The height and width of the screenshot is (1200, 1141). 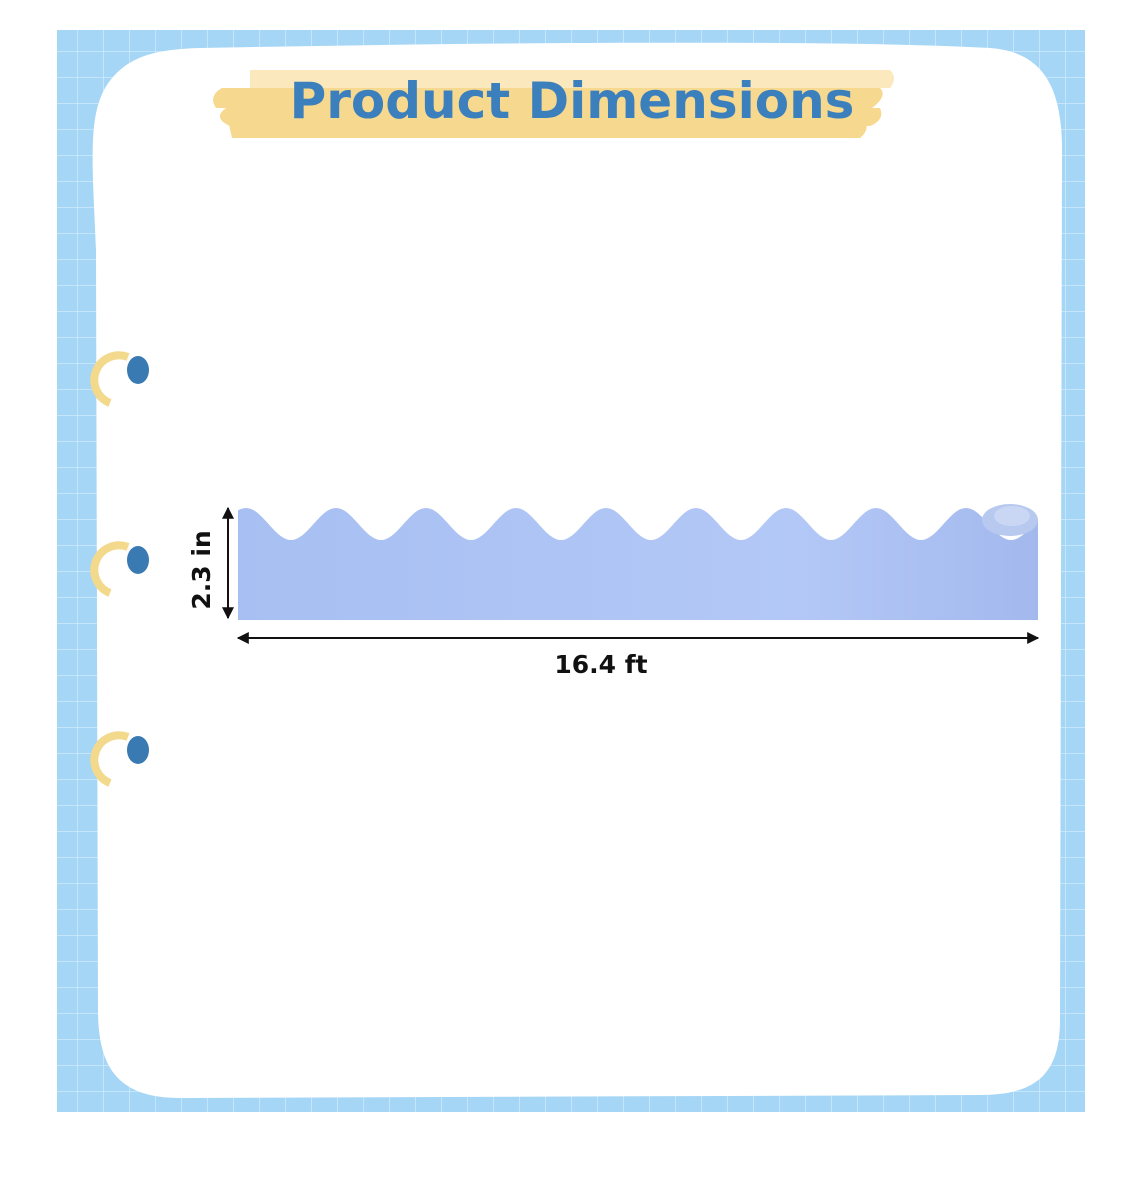 I want to click on height-label: 2.3 in, so click(x=201, y=569).